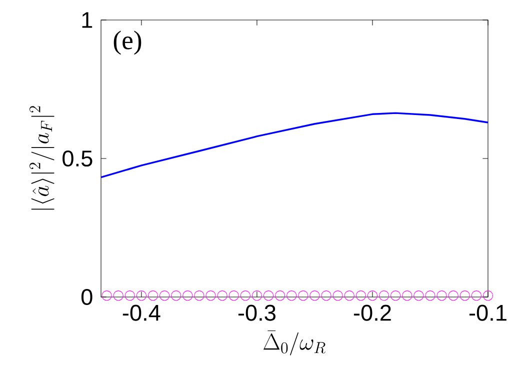 This screenshot has width=519, height=386. I want to click on x-tick-label: -0.3, so click(257, 312).